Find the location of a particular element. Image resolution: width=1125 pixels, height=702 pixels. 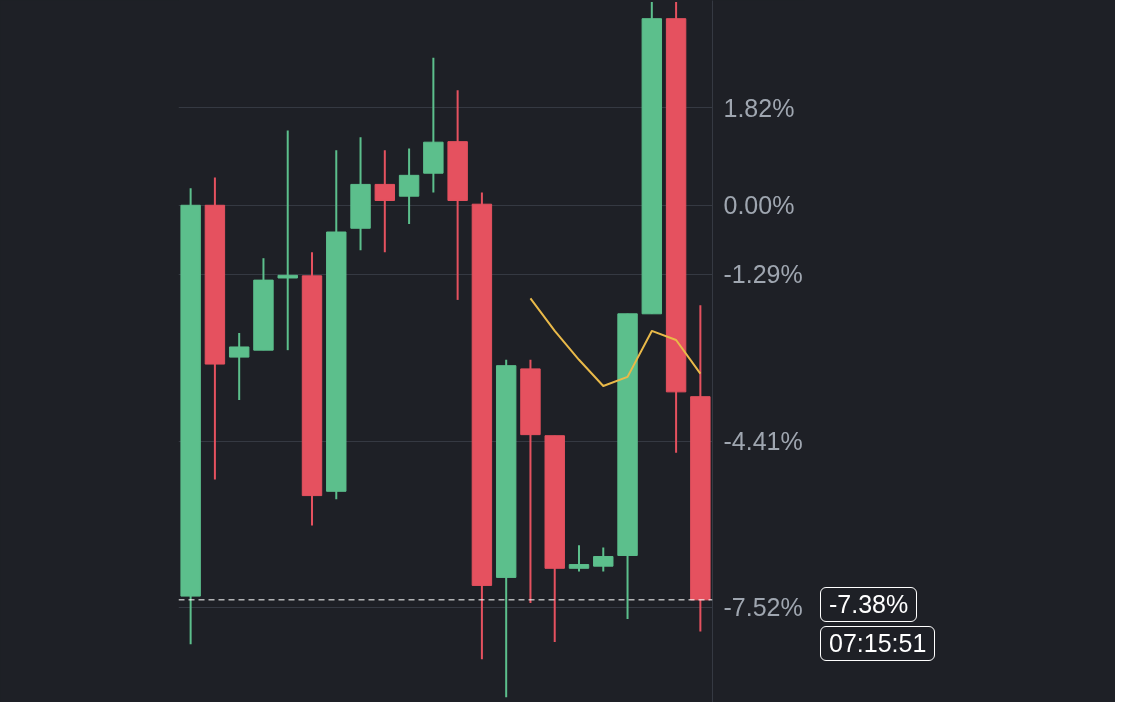

y-tick-label: 1.82% is located at coordinates (759, 107).